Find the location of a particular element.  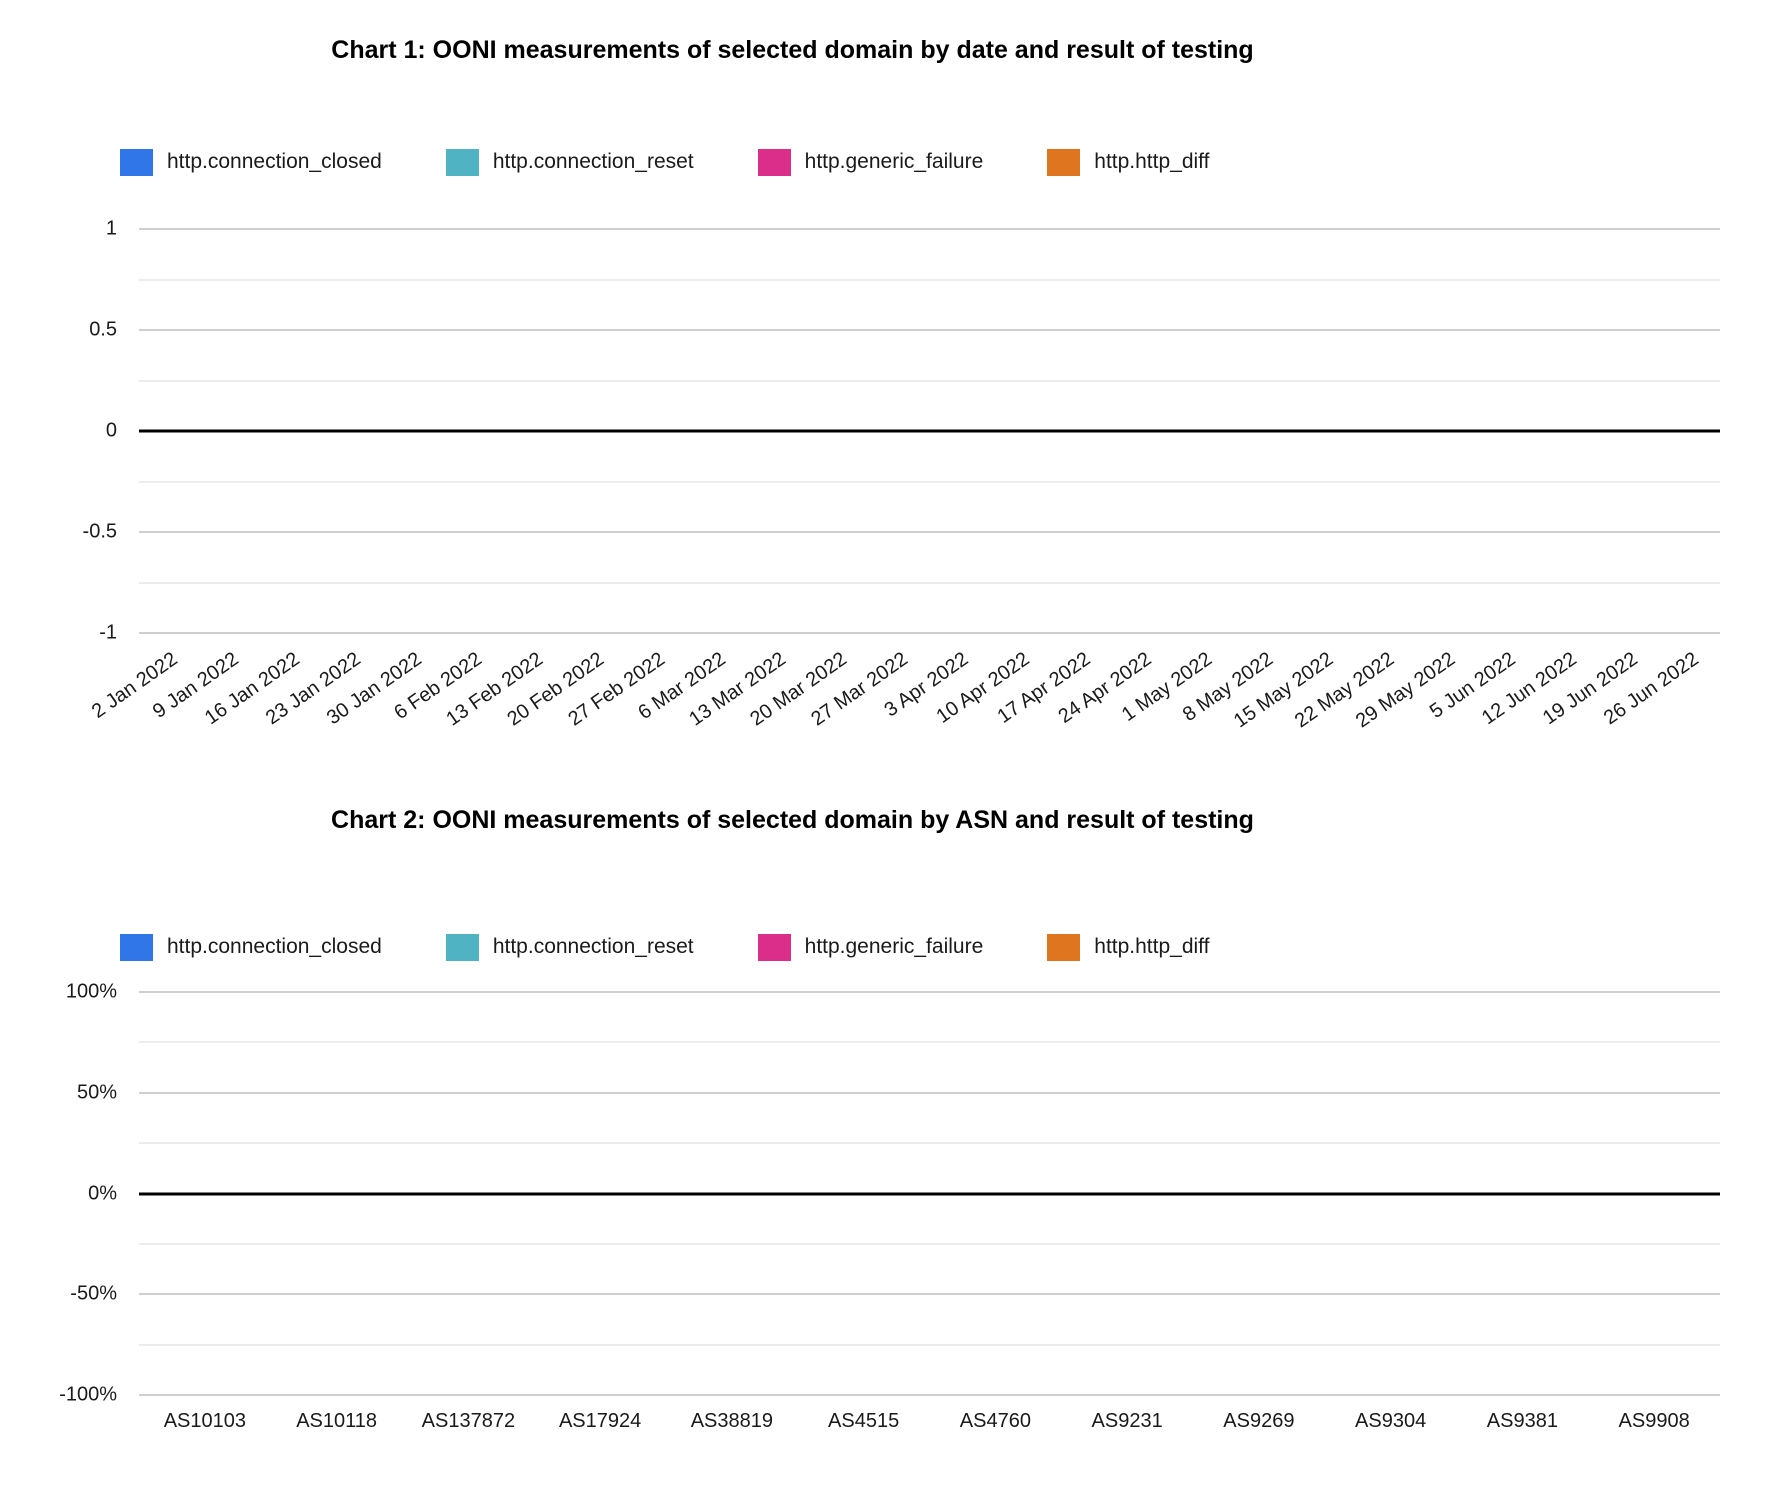

x-tick-slot: AS4760 is located at coordinates (996, 1428).